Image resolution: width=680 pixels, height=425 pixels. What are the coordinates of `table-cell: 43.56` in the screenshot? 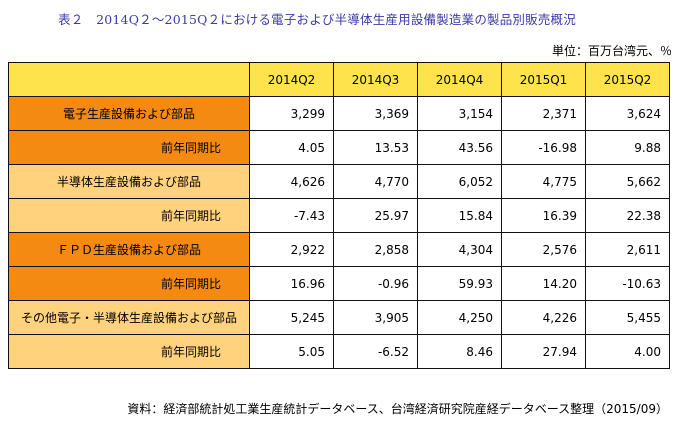 It's located at (459, 147).